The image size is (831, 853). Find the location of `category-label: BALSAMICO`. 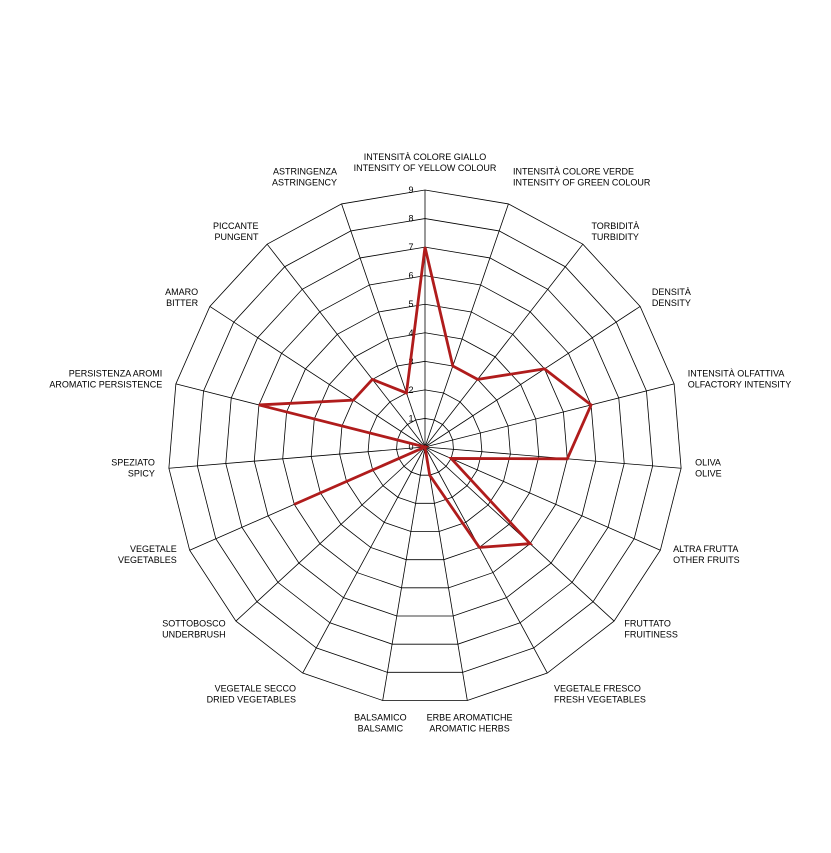

category-label: BALSAMICO is located at coordinates (380, 717).